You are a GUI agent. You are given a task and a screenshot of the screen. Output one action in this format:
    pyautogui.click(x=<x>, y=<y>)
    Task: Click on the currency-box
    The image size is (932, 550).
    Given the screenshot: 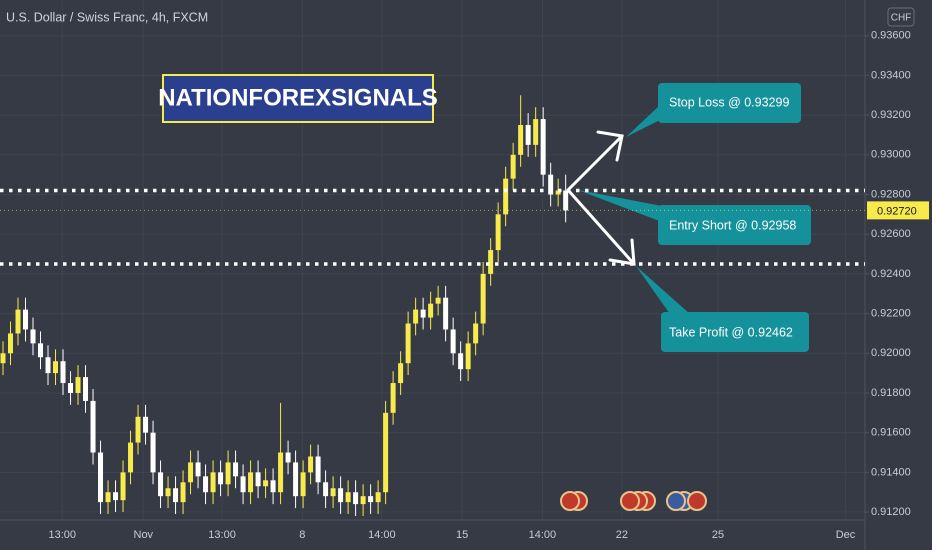 What is the action you would take?
    pyautogui.click(x=901, y=17)
    